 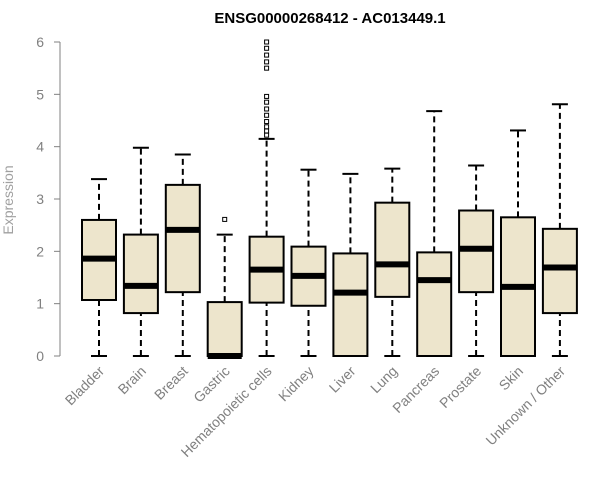 I want to click on y-axis: 0 1 2 3 4 5 6, so click(x=48, y=199).